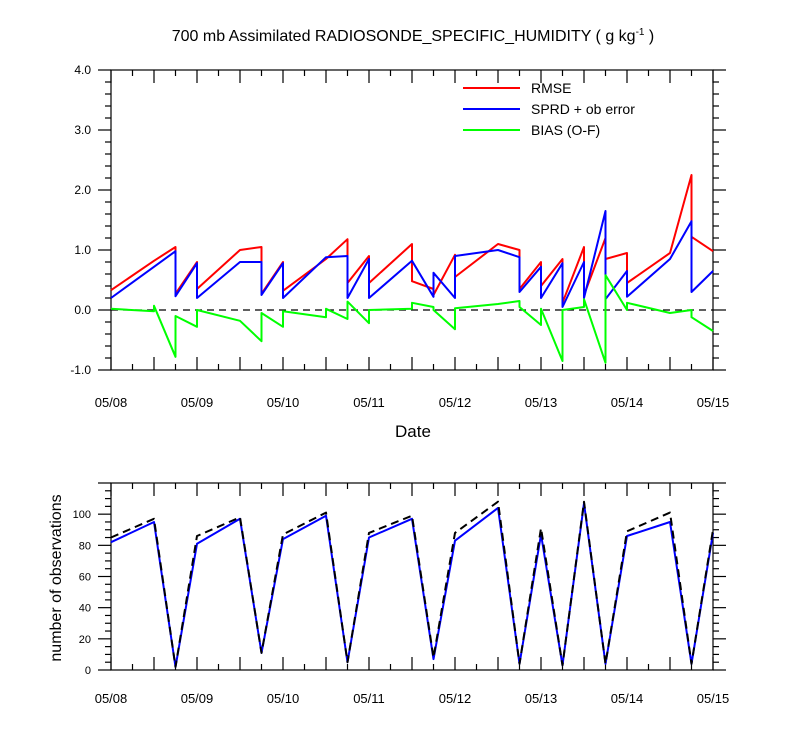 The height and width of the screenshot is (750, 800). Describe the element at coordinates (85, 609) in the screenshot. I see `y-tick-label: 40` at that location.